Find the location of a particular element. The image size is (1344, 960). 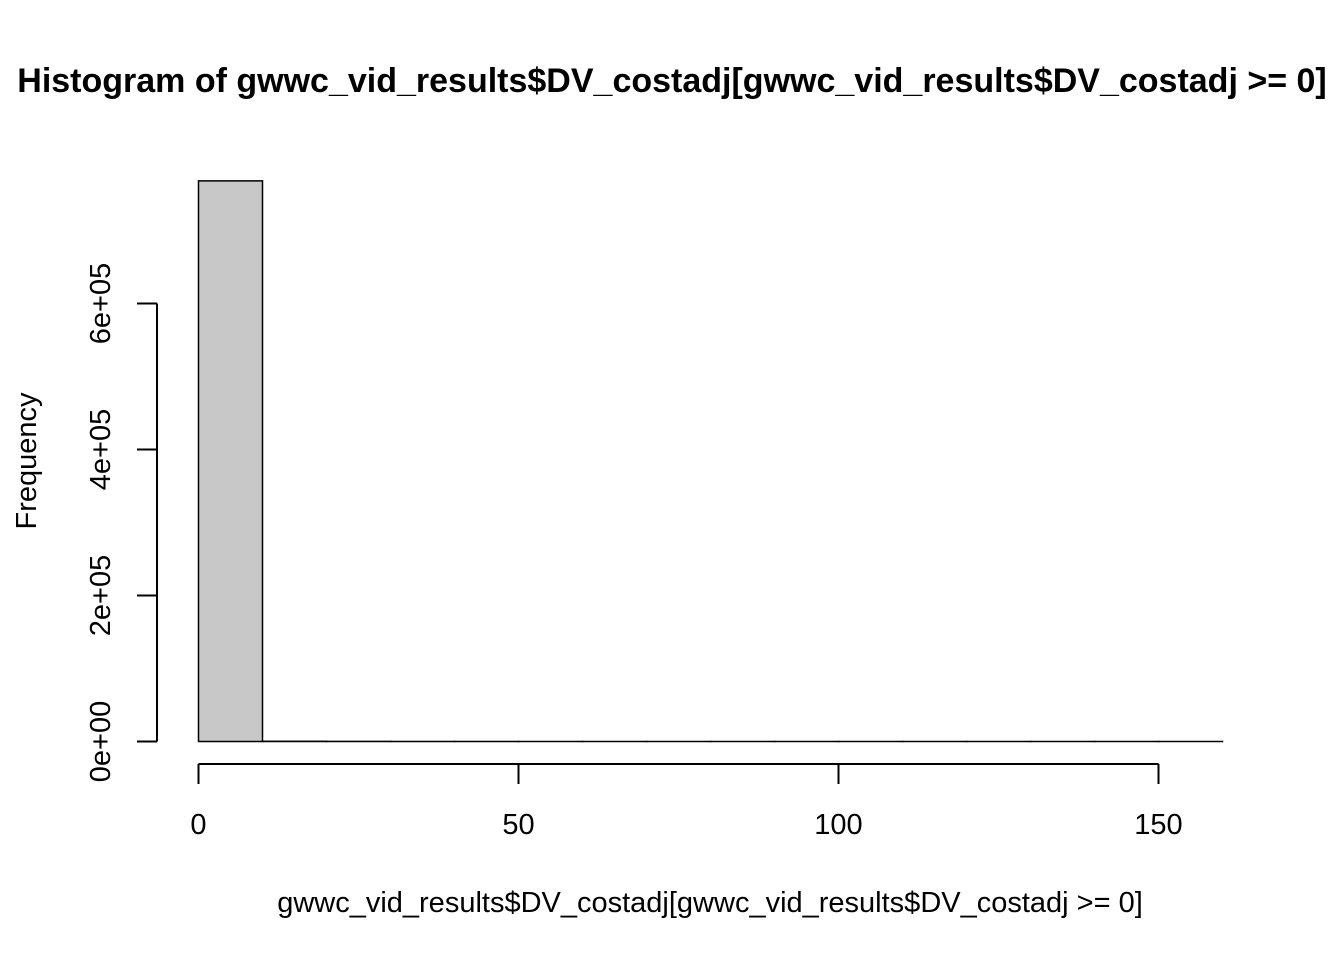

x-tick-label: 150 is located at coordinates (1158, 825).